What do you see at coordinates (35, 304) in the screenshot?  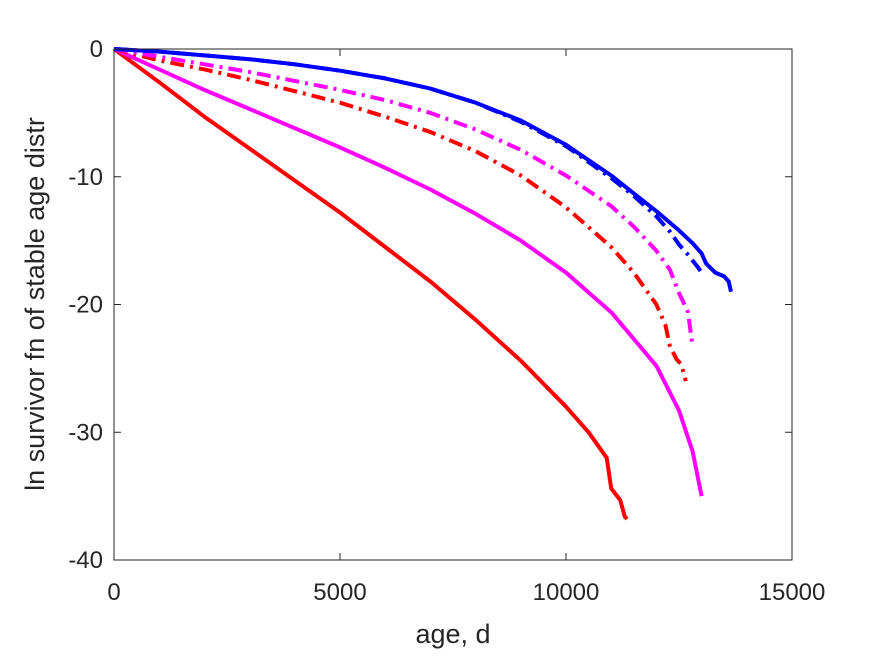 I see `y-axis-label: ln survivor fn of stable age distr` at bounding box center [35, 304].